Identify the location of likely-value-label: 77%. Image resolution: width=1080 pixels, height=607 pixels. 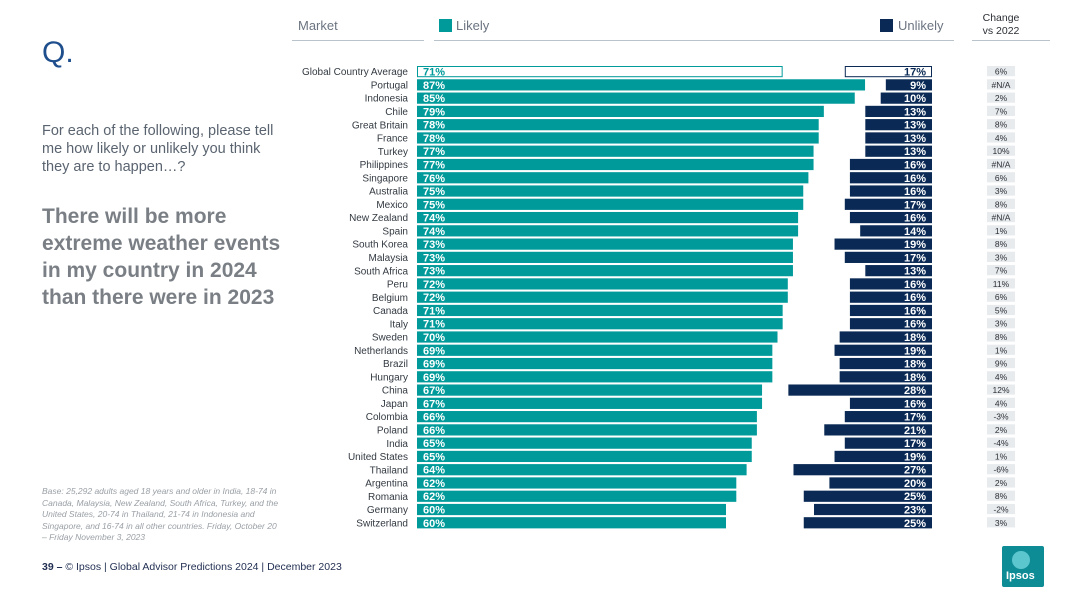
(434, 152).